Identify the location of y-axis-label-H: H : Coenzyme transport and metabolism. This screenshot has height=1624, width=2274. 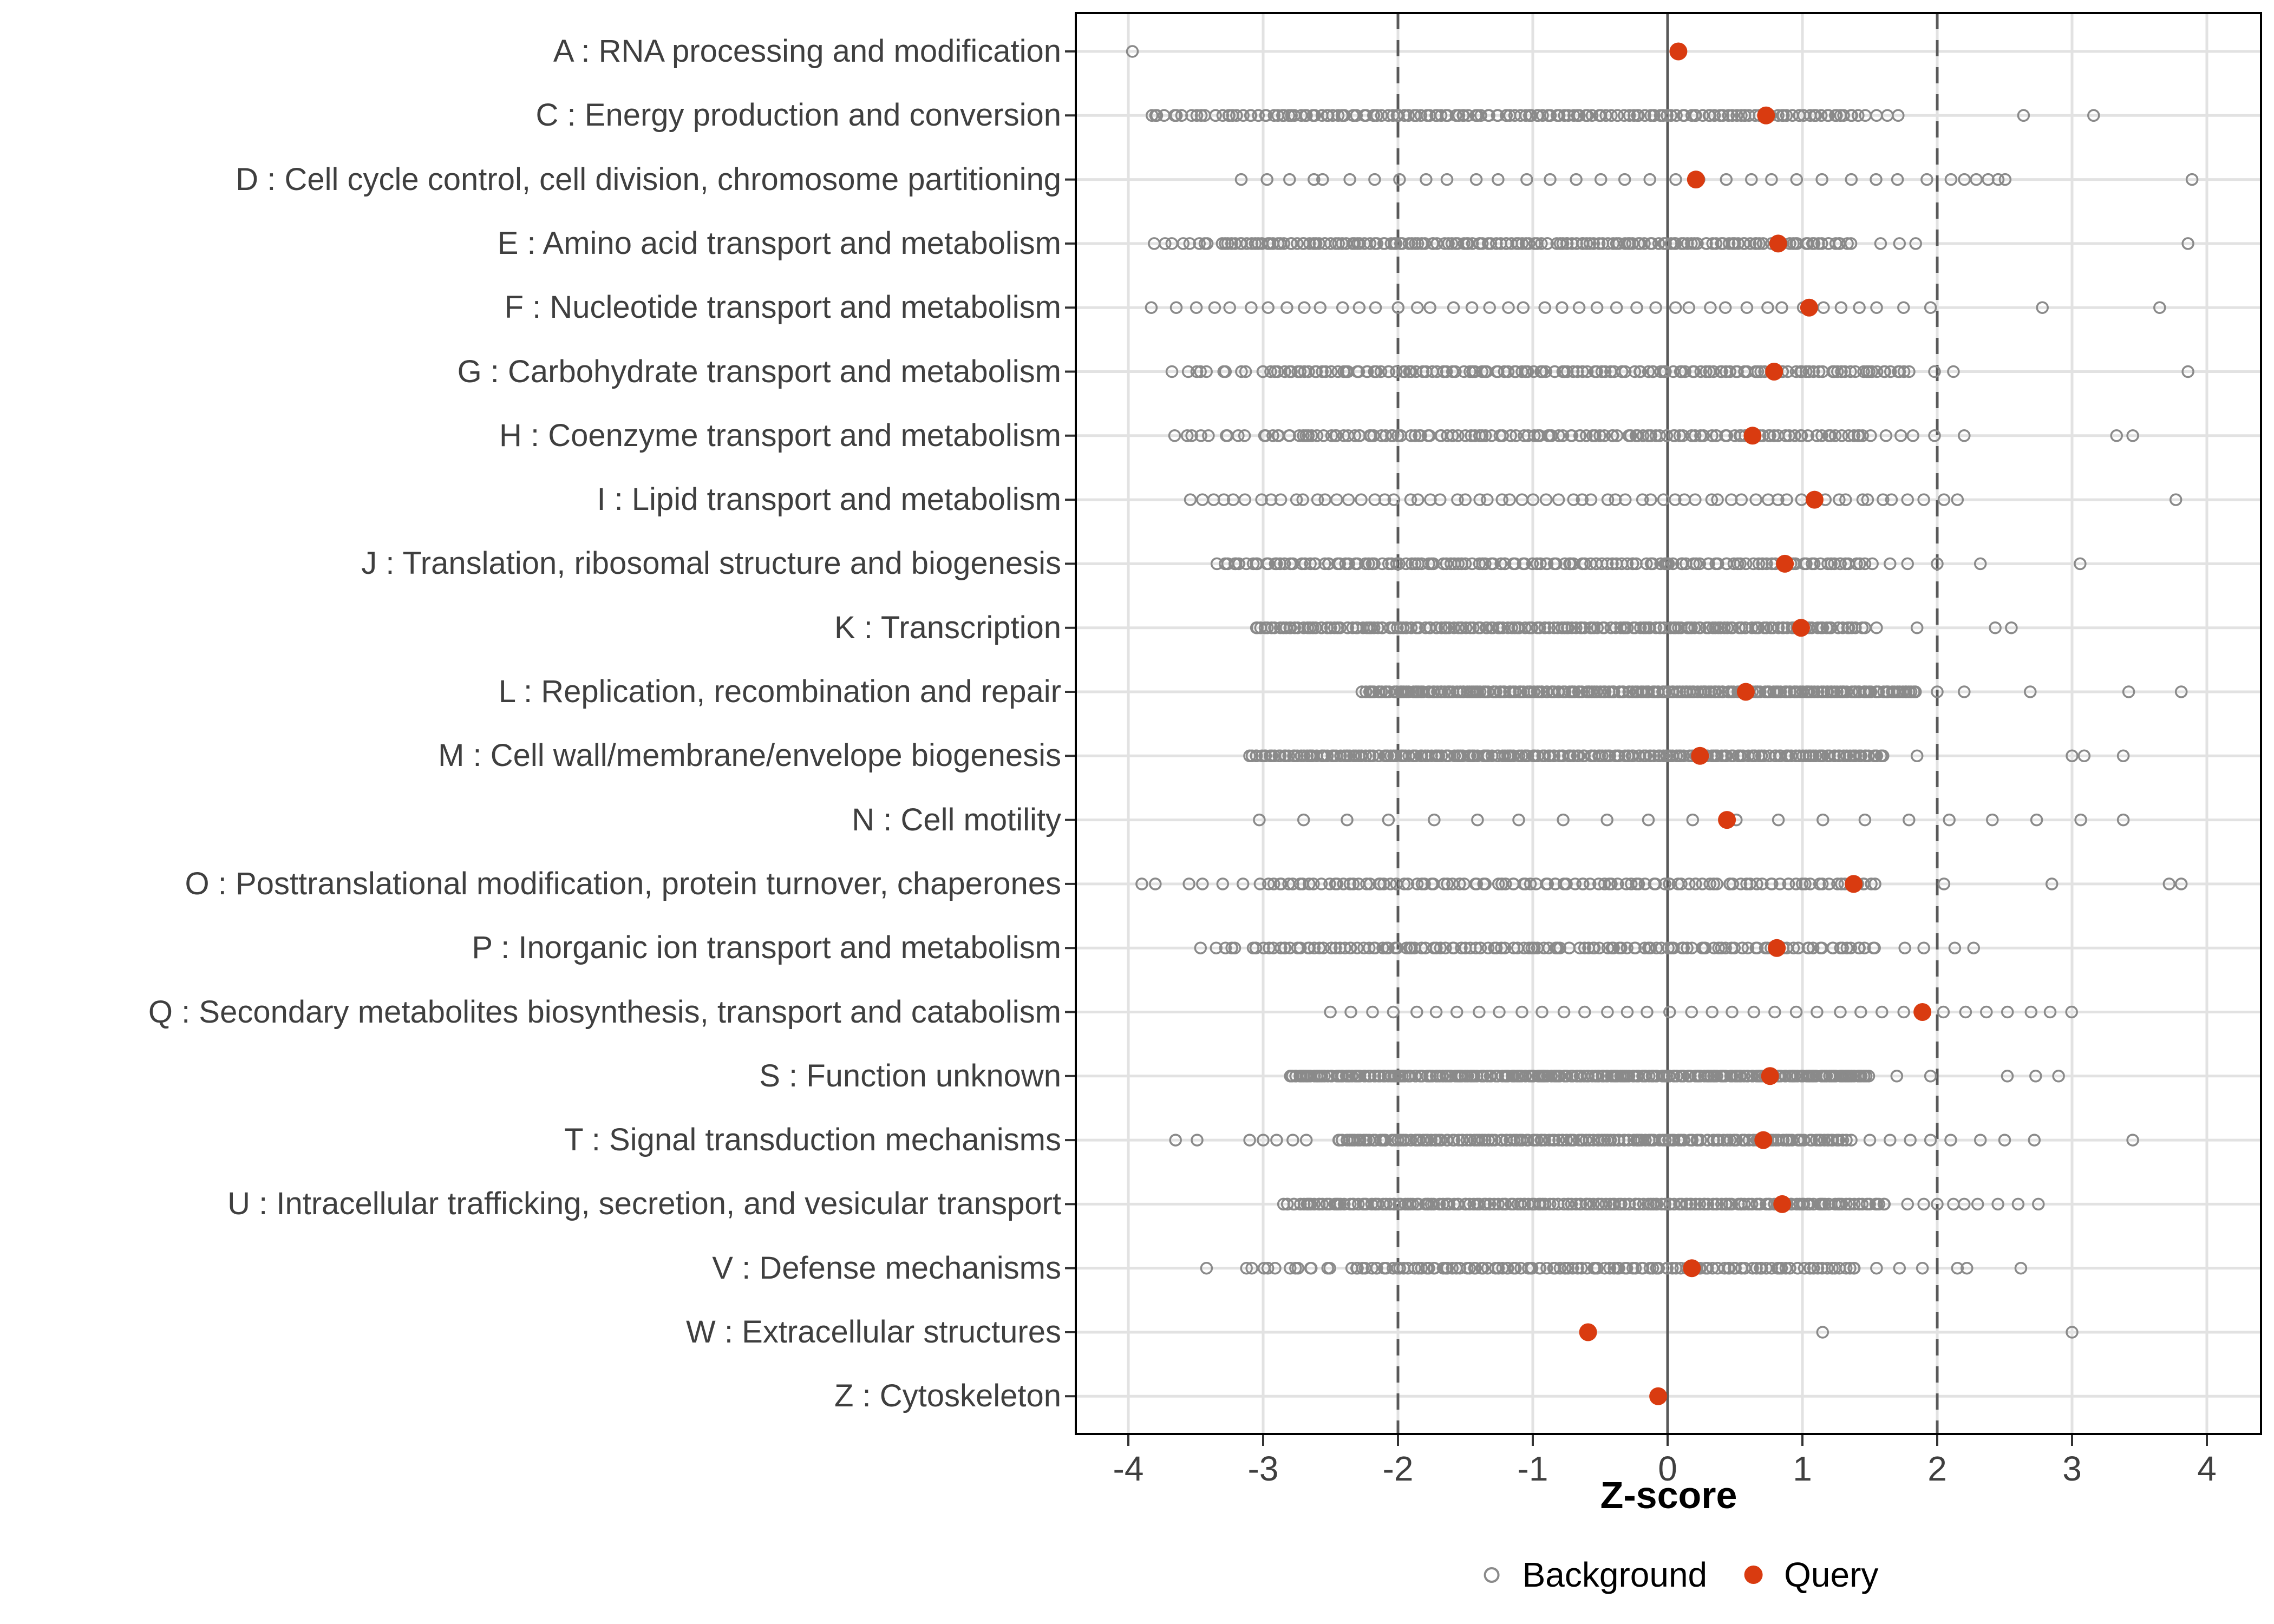
(780, 435).